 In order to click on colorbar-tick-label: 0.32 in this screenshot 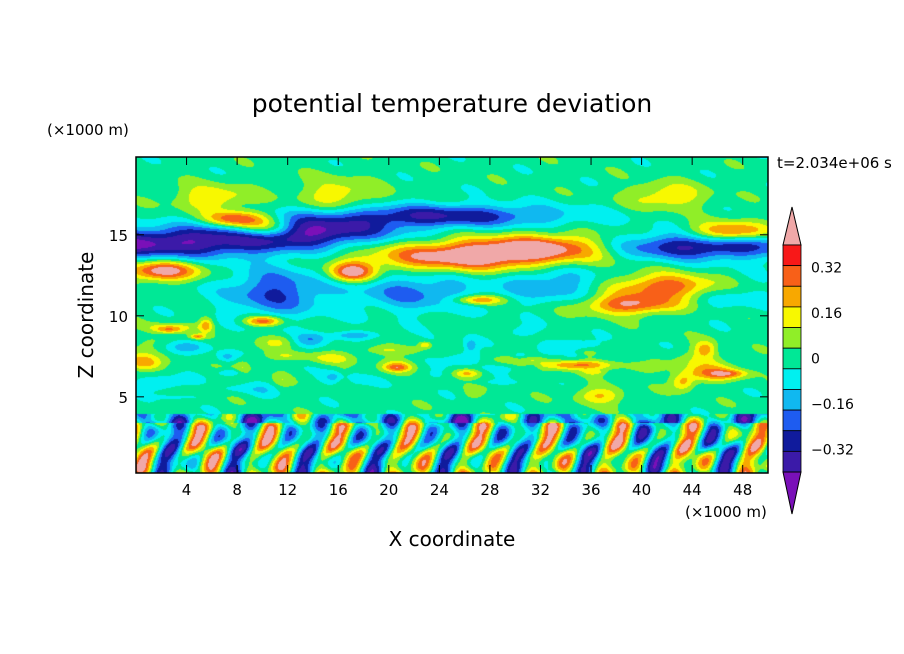, I will do `click(826, 269)`.